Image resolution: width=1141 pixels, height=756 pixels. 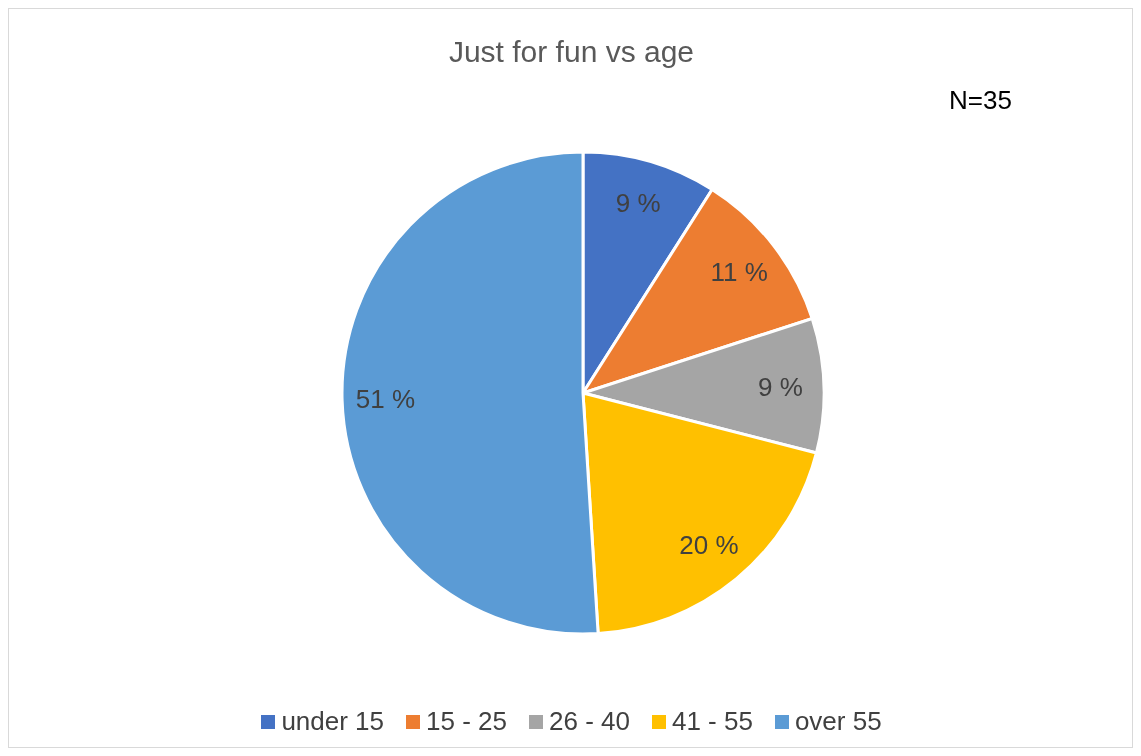 I want to click on legend-label: 41 - 55, so click(x=711, y=721).